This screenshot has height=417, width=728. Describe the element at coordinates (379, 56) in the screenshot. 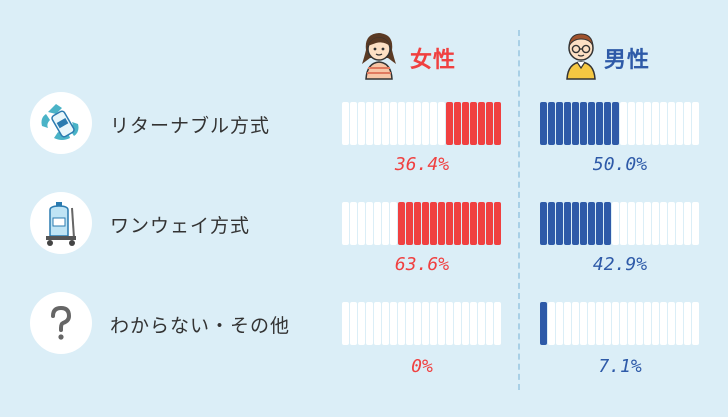

I see `female-avatar-icon` at that location.